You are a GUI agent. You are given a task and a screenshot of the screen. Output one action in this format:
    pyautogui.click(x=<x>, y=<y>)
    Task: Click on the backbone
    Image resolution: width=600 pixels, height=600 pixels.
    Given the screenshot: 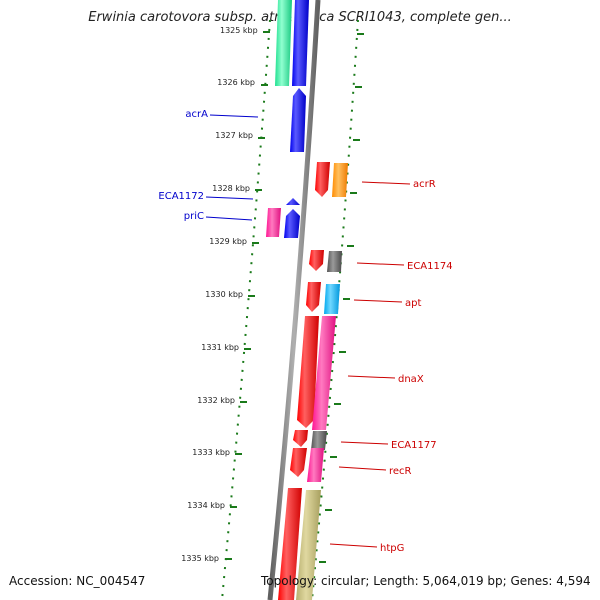 What is the action you would take?
    pyautogui.click(x=294, y=300)
    